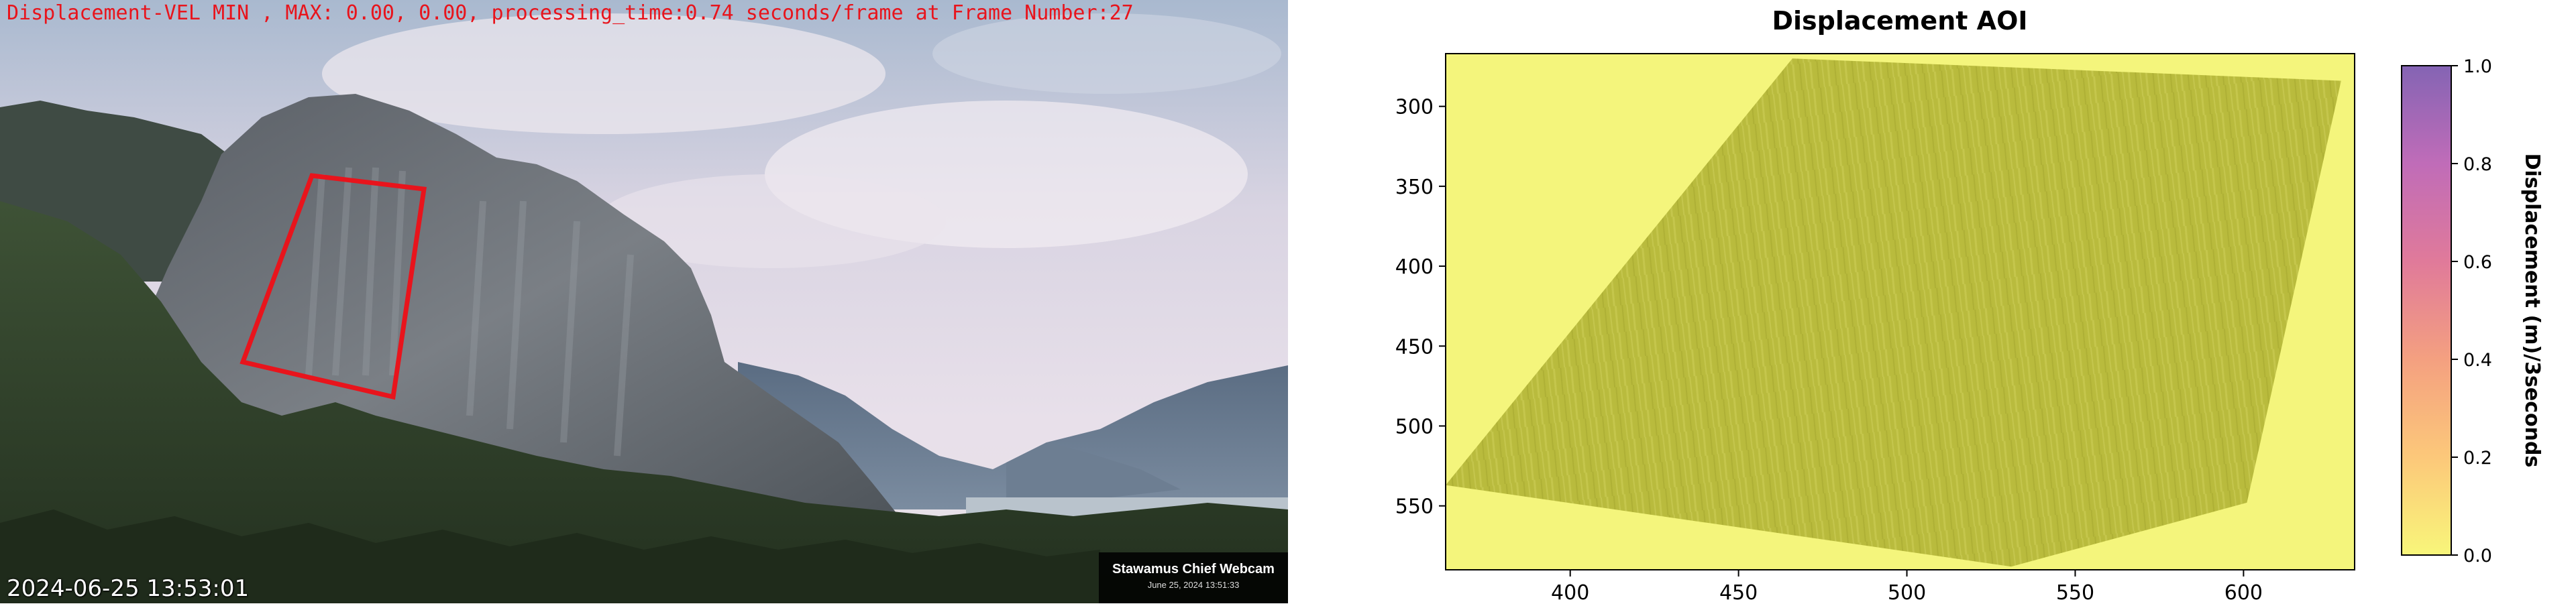 This screenshot has width=2576, height=606. What do you see at coordinates (2075, 592) in the screenshot?
I see `x-tick-label: 550` at bounding box center [2075, 592].